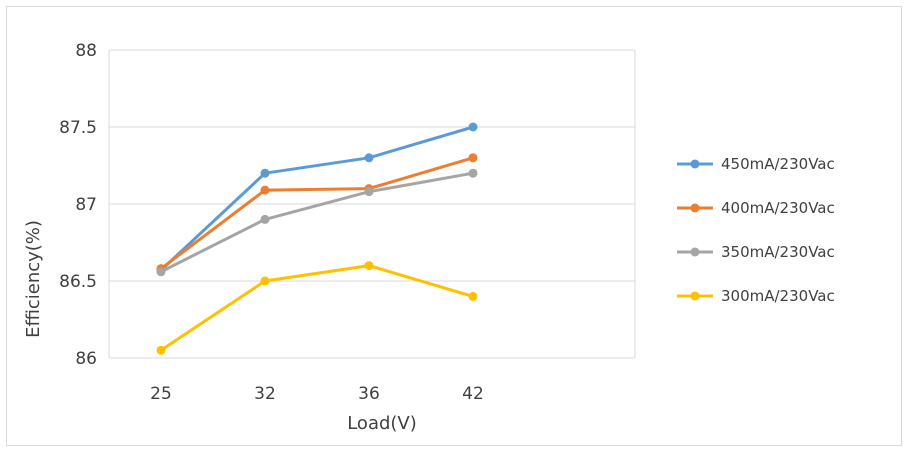 The image size is (905, 451). Describe the element at coordinates (778, 296) in the screenshot. I see `legend-label: 300mA/230Vac` at that location.